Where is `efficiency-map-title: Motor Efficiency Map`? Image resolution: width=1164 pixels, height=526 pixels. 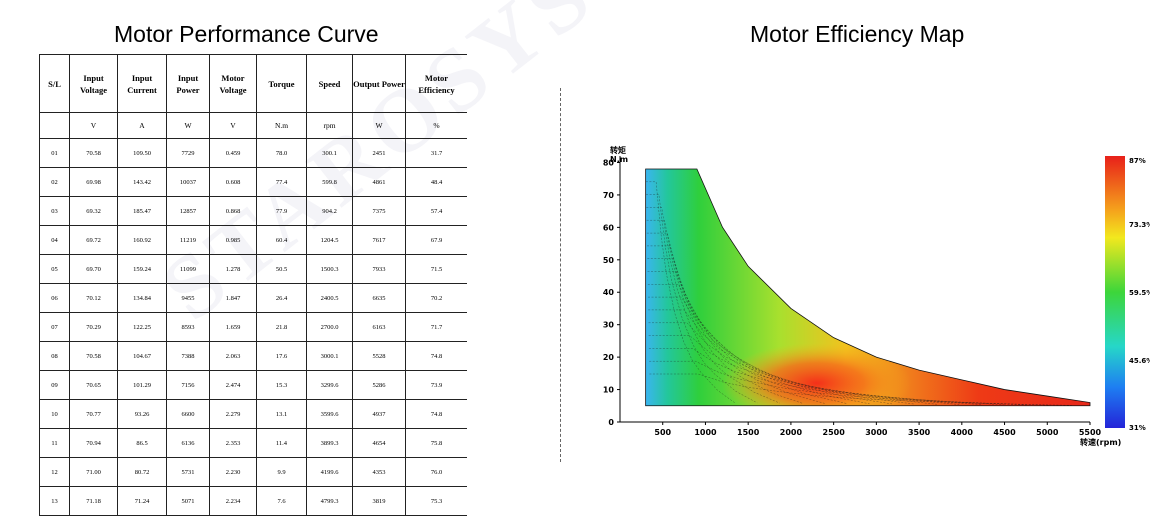 efficiency-map-title: Motor Efficiency Map is located at coordinates (857, 34).